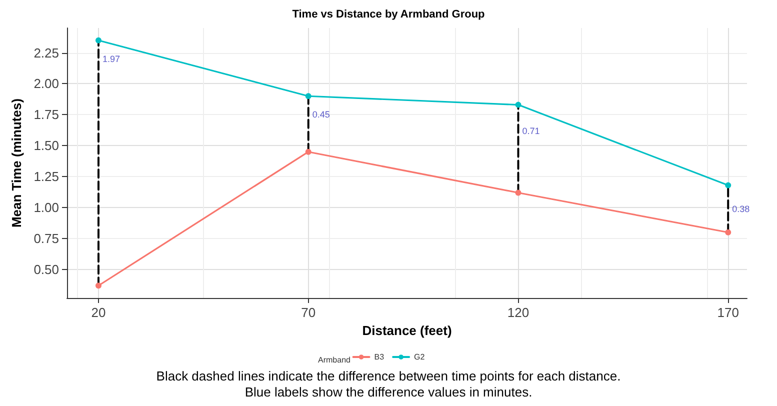 Image resolution: width=777 pixels, height=406 pixels. I want to click on annotation: 0.45, so click(321, 115).